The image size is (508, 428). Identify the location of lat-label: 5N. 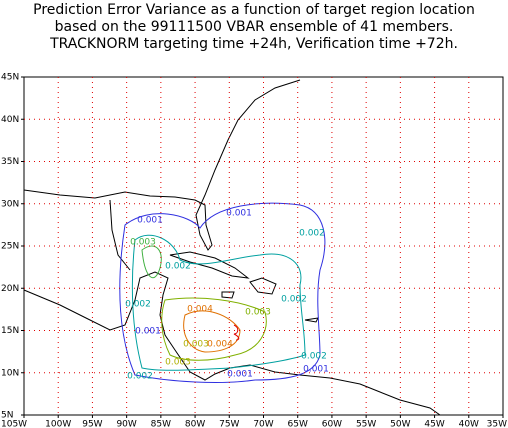
(7, 416).